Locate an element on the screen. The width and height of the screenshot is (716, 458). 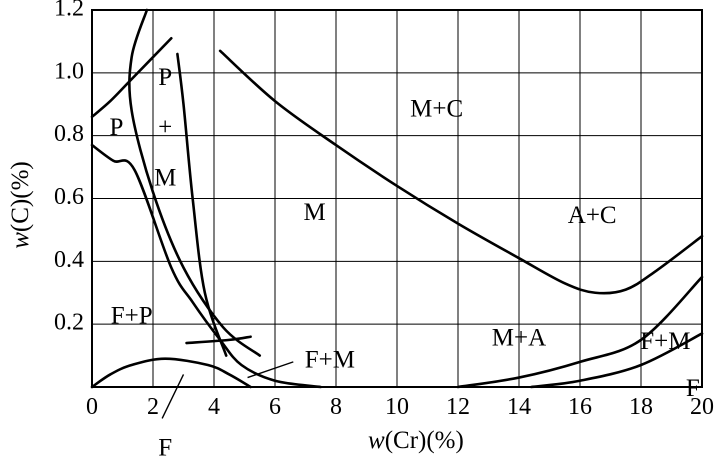
x-tick-label: 18 is located at coordinates (641, 407).